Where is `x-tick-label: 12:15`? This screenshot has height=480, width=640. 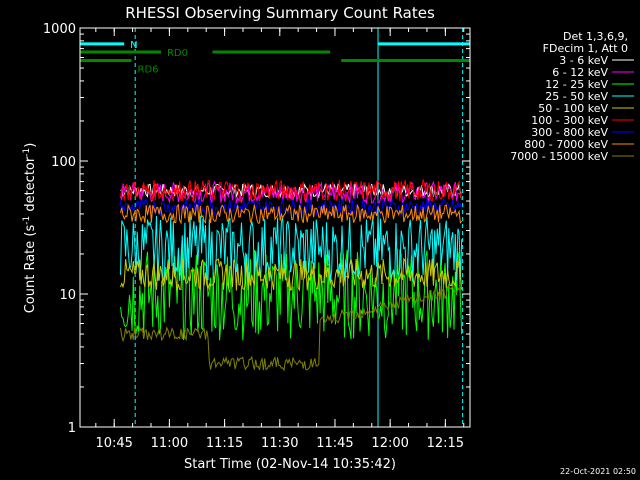
x-tick-label: 12:15 is located at coordinates (445, 443).